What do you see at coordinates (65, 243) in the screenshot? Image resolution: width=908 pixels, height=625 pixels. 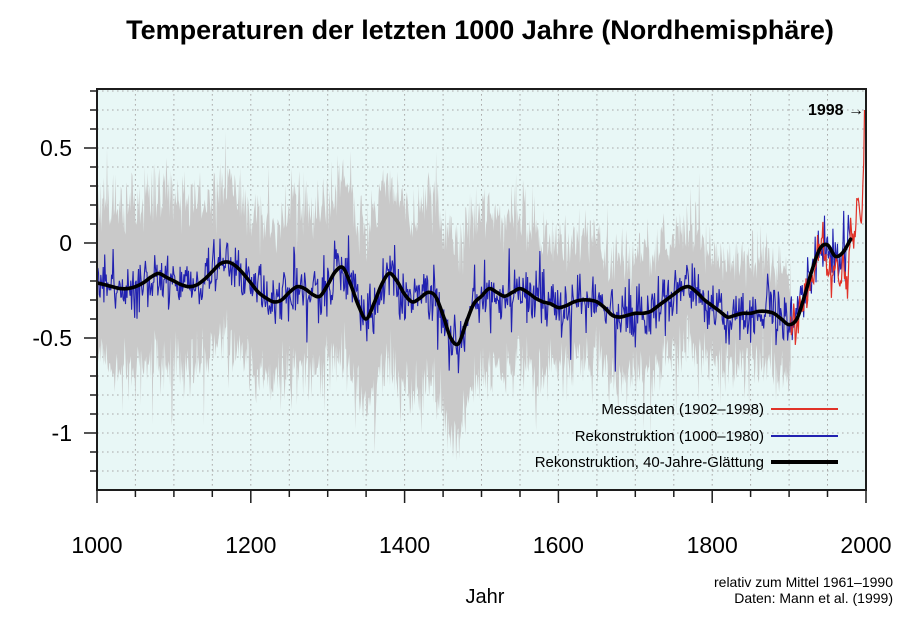 I see `y-tick-label: 0` at bounding box center [65, 243].